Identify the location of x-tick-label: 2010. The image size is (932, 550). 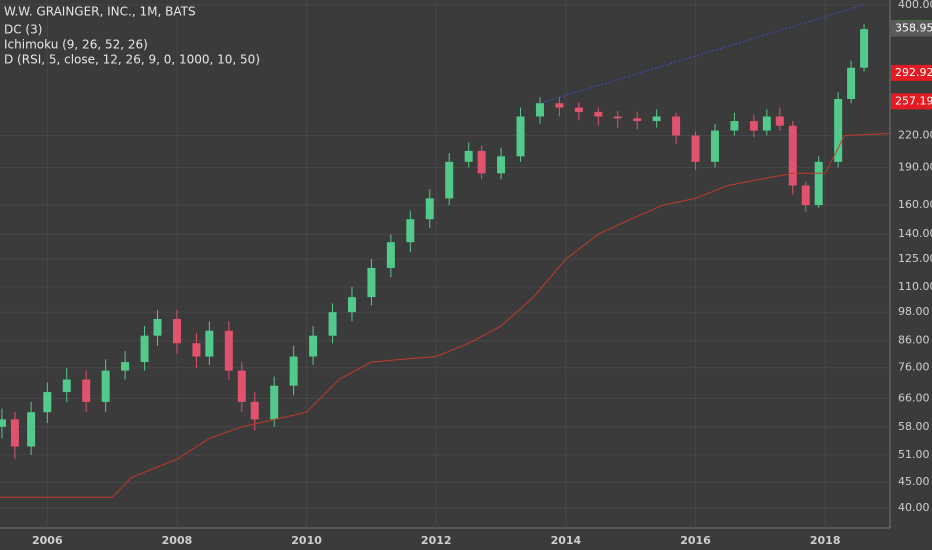
(306, 540).